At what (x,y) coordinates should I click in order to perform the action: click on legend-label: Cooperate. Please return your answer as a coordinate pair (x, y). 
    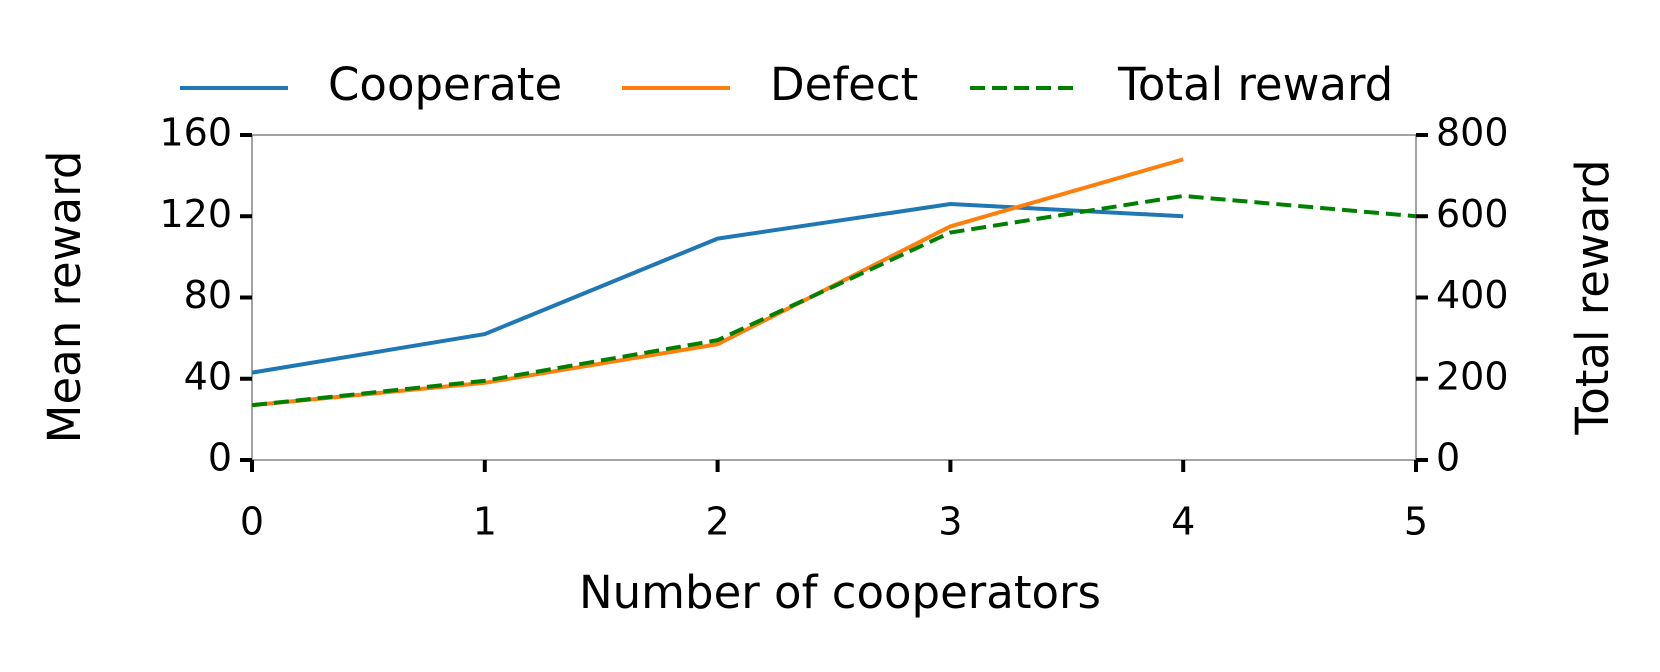
    Looking at the image, I should click on (445, 84).